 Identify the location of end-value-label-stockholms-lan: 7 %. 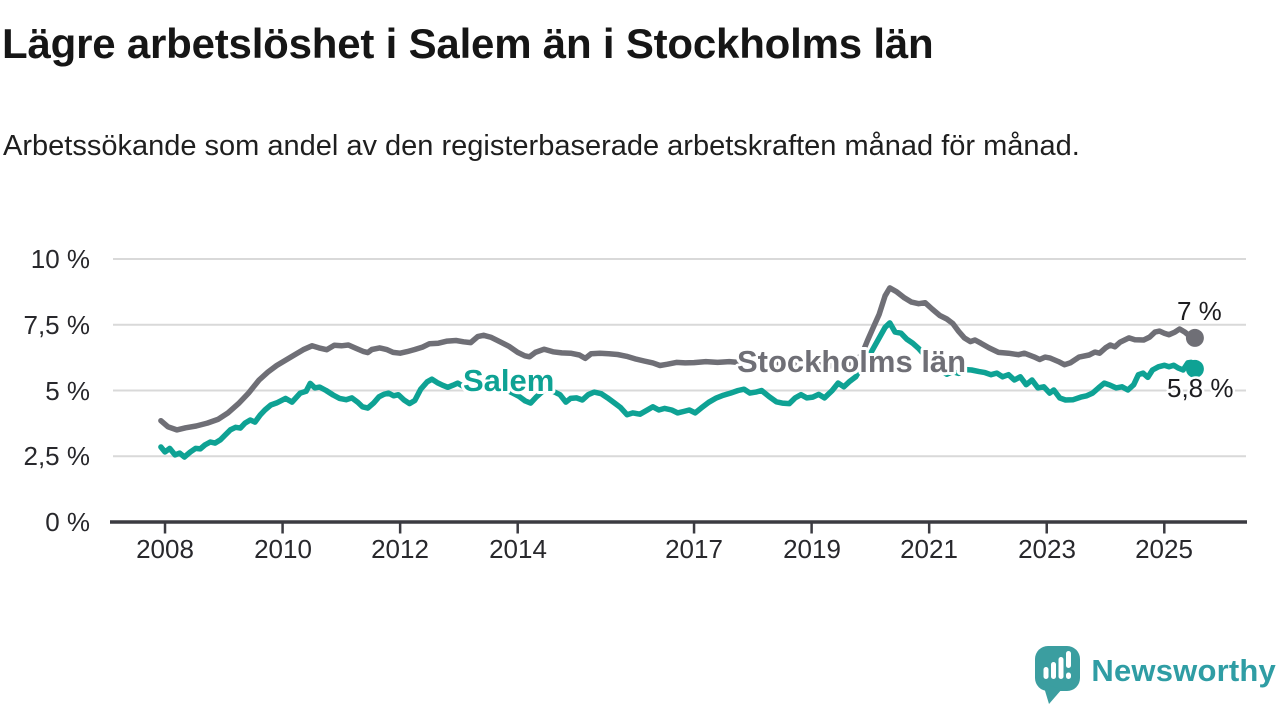
(1199, 311).